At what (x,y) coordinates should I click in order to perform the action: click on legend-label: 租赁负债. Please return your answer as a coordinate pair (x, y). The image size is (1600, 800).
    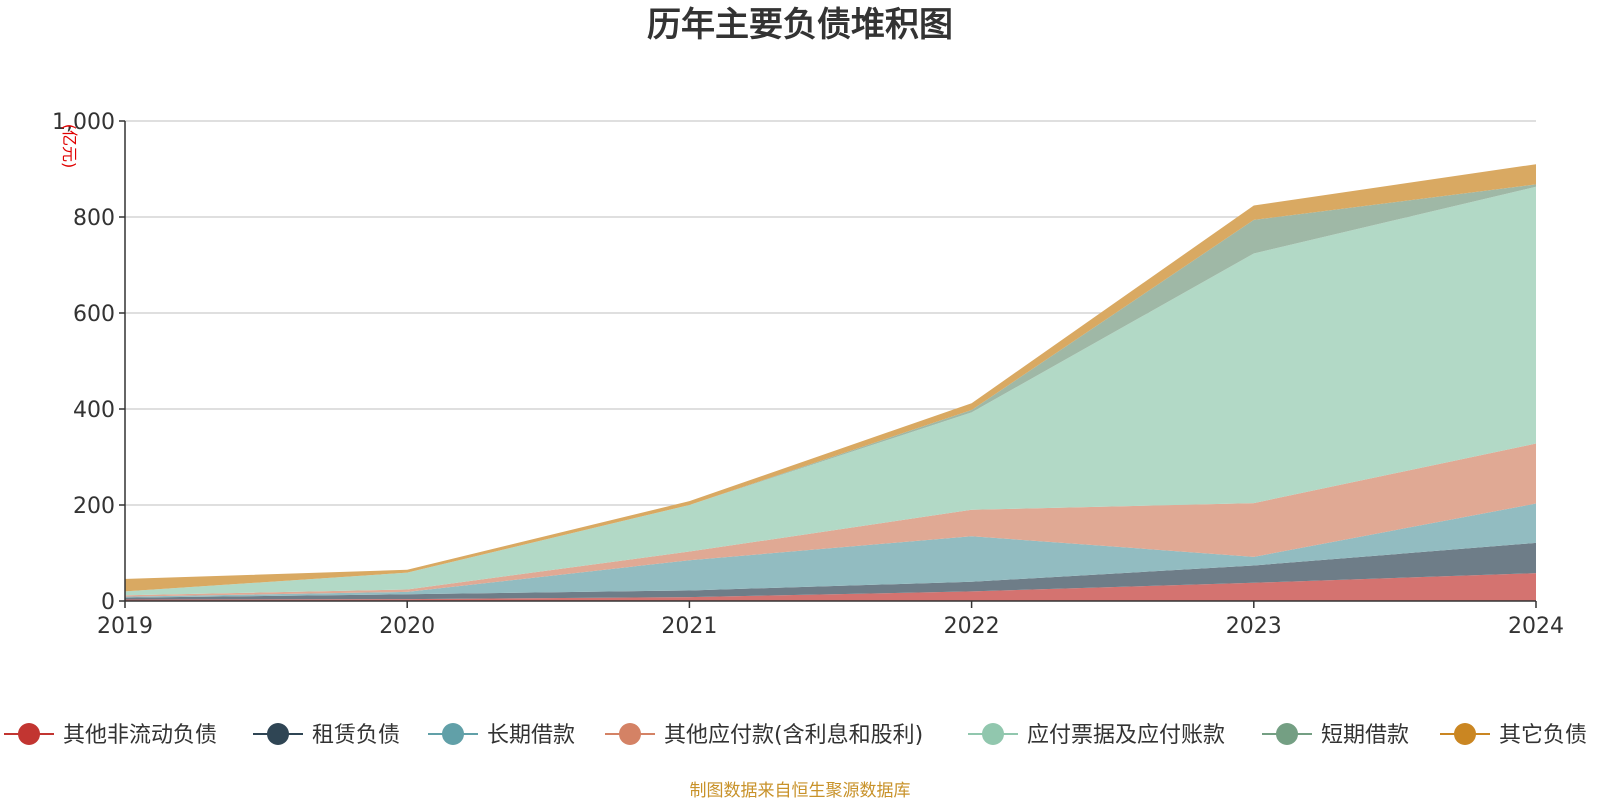
    Looking at the image, I should click on (356, 735).